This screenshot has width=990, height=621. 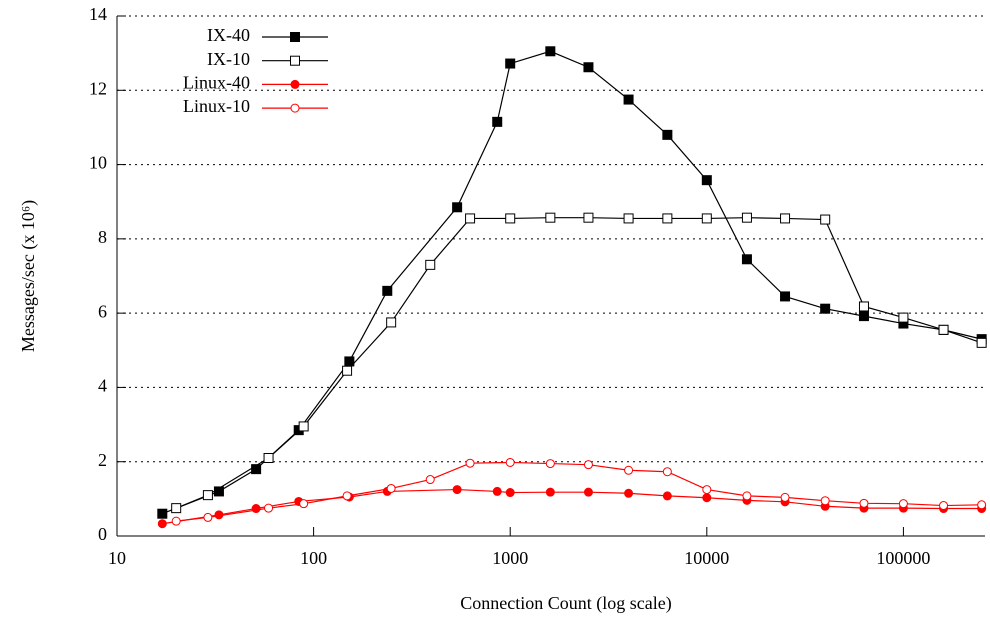 I want to click on y-tick-label: 4, so click(x=102, y=386).